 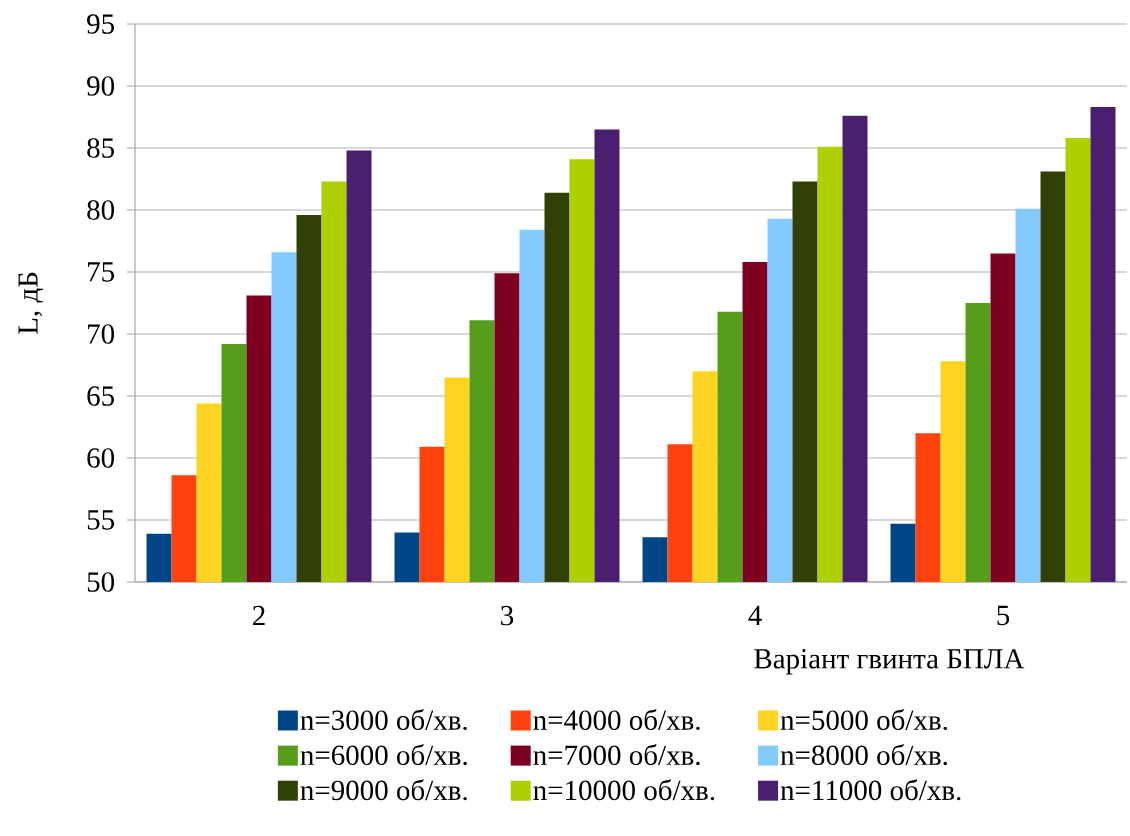 What do you see at coordinates (31, 303) in the screenshot?
I see `y-axis-title: L, дБ` at bounding box center [31, 303].